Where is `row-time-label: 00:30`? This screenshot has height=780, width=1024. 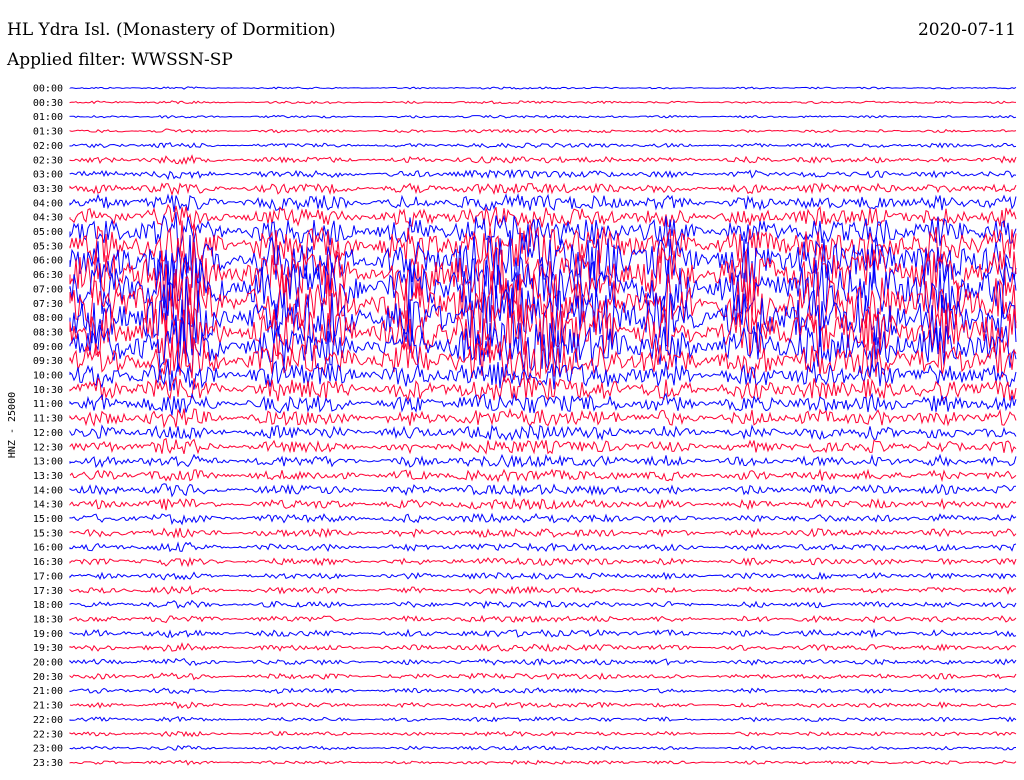
row-time-label: 00:30 is located at coordinates (48, 103).